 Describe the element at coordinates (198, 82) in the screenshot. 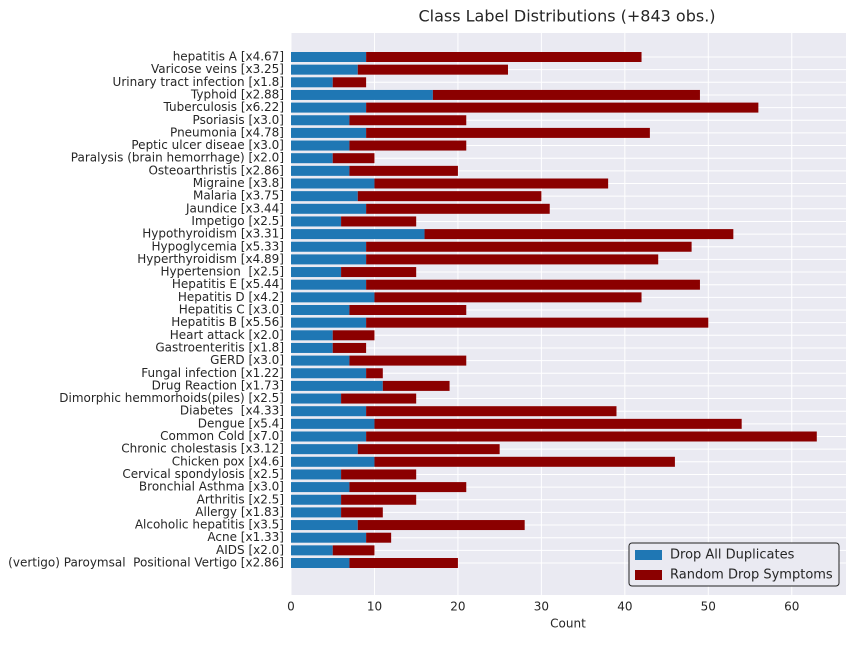

I see `y-tick-label: Urinary tract infection [x1.8]` at that location.